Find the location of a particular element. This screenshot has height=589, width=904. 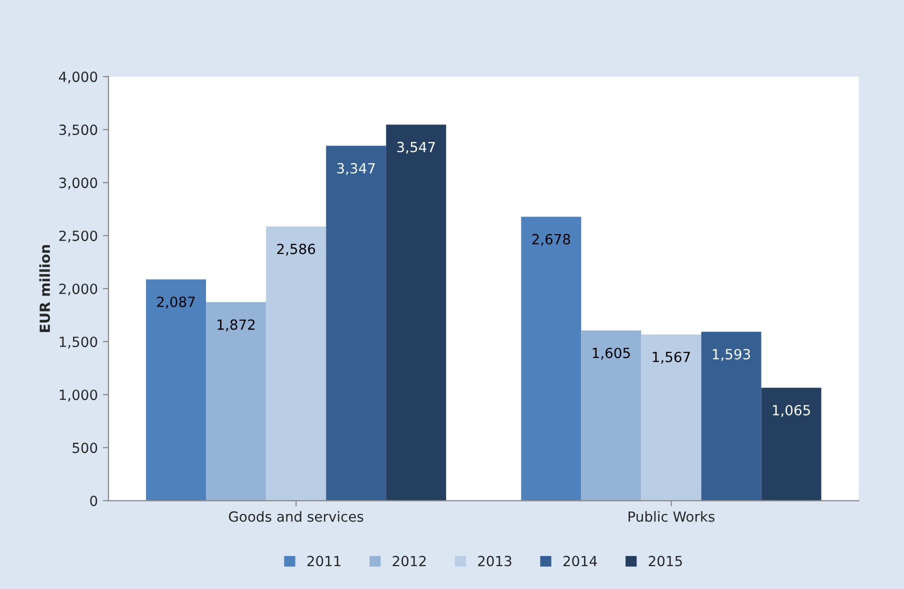

legend-label: 2013 is located at coordinates (495, 561).